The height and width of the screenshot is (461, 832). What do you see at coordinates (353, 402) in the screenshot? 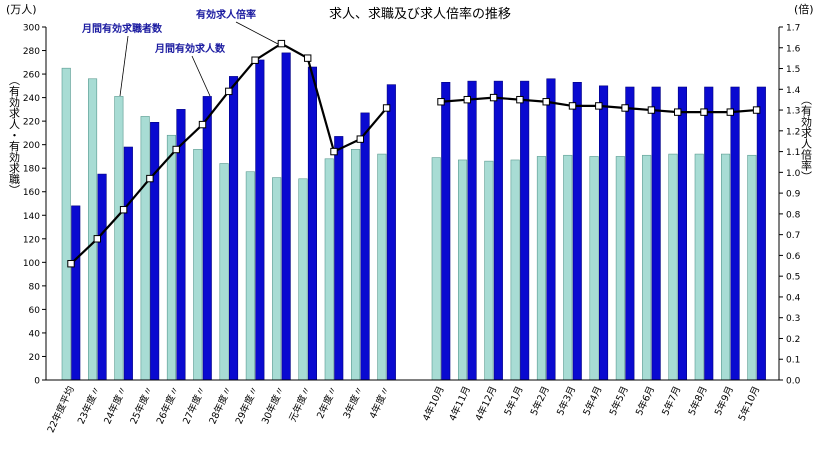
I see `x-tick-label: 3年度〃` at bounding box center [353, 402].